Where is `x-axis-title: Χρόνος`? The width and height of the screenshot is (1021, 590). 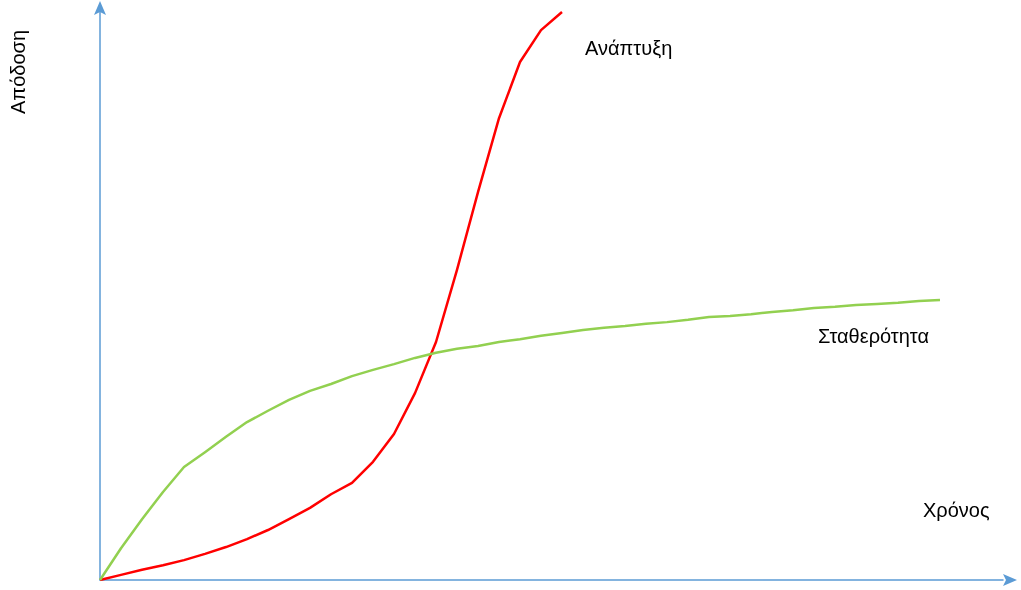 x-axis-title: Χρόνος is located at coordinates (956, 510).